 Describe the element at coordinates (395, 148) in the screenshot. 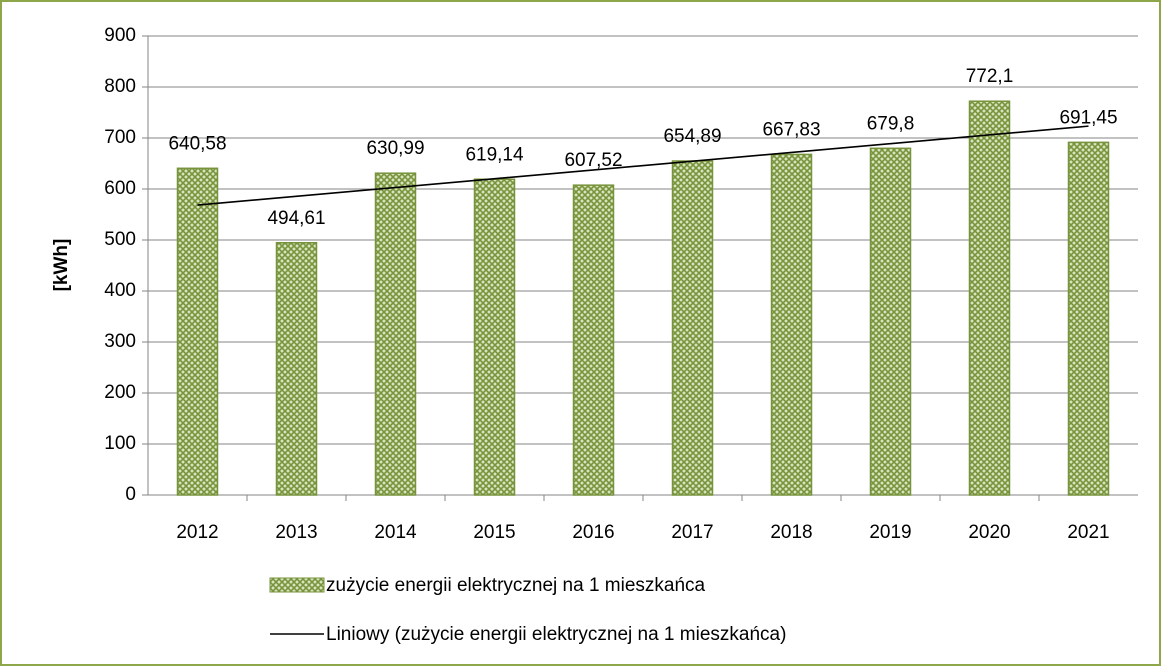

I see `data-label: 630,99` at that location.